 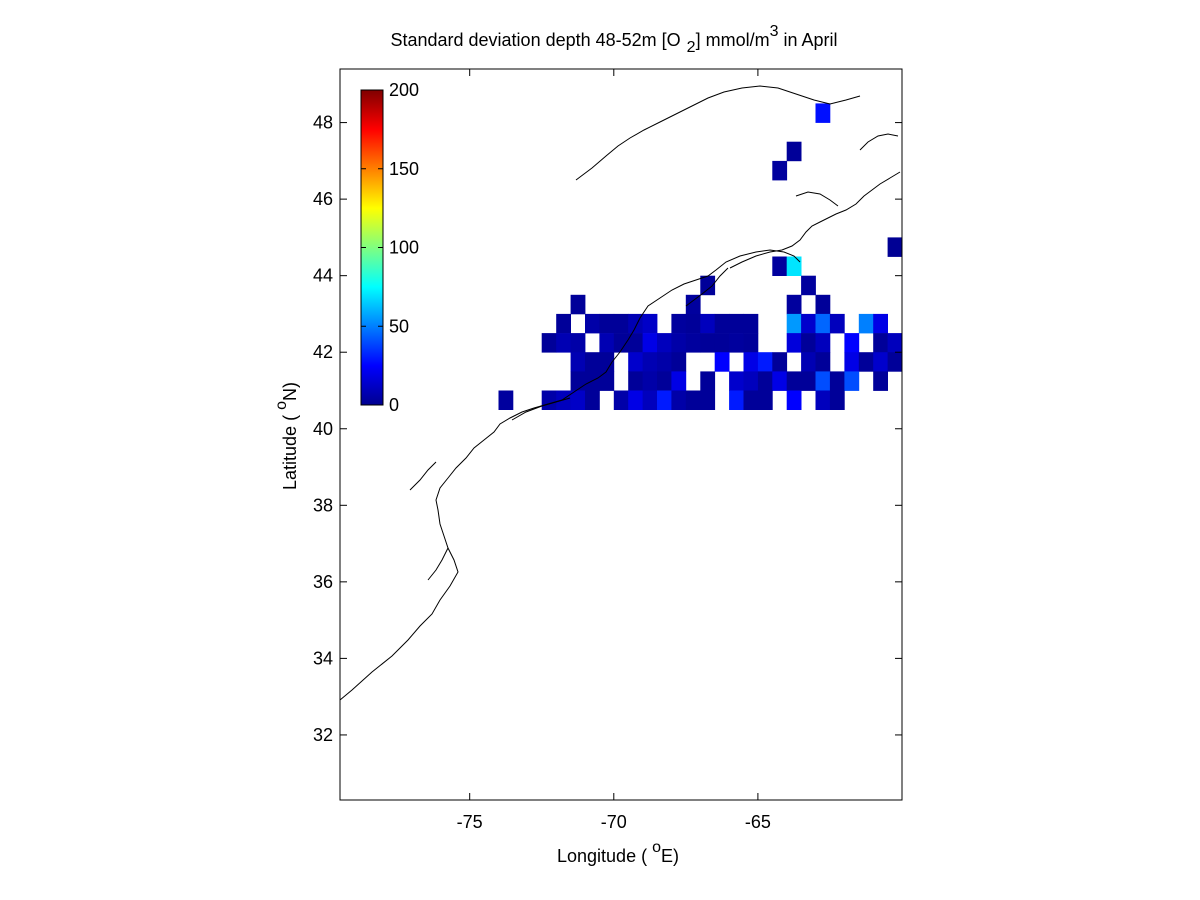 I want to click on coastline-long-island, so click(x=541, y=409).